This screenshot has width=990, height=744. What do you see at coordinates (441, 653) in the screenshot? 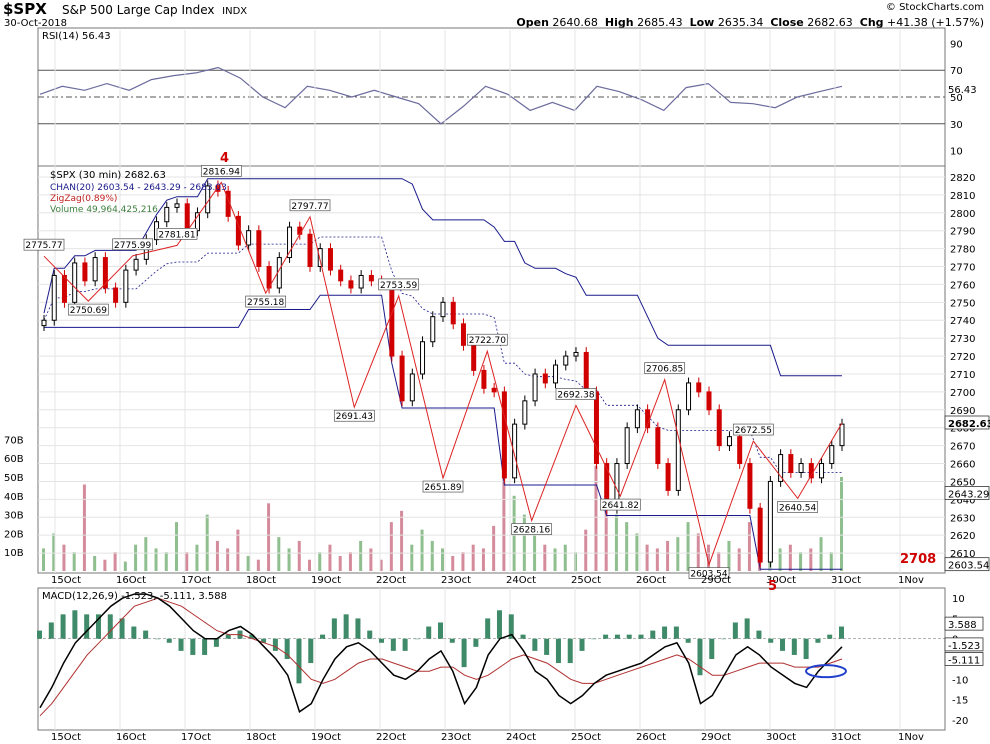
I see `macd-line` at bounding box center [441, 653].